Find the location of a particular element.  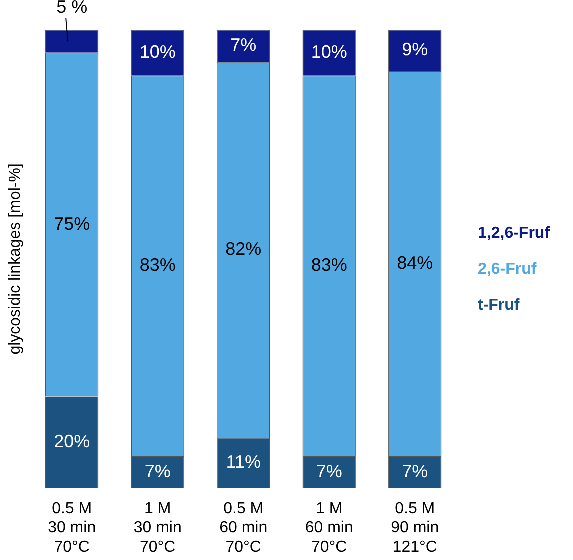

y-axis-title: glycosidic linkages [mol-%] is located at coordinates (15, 259).